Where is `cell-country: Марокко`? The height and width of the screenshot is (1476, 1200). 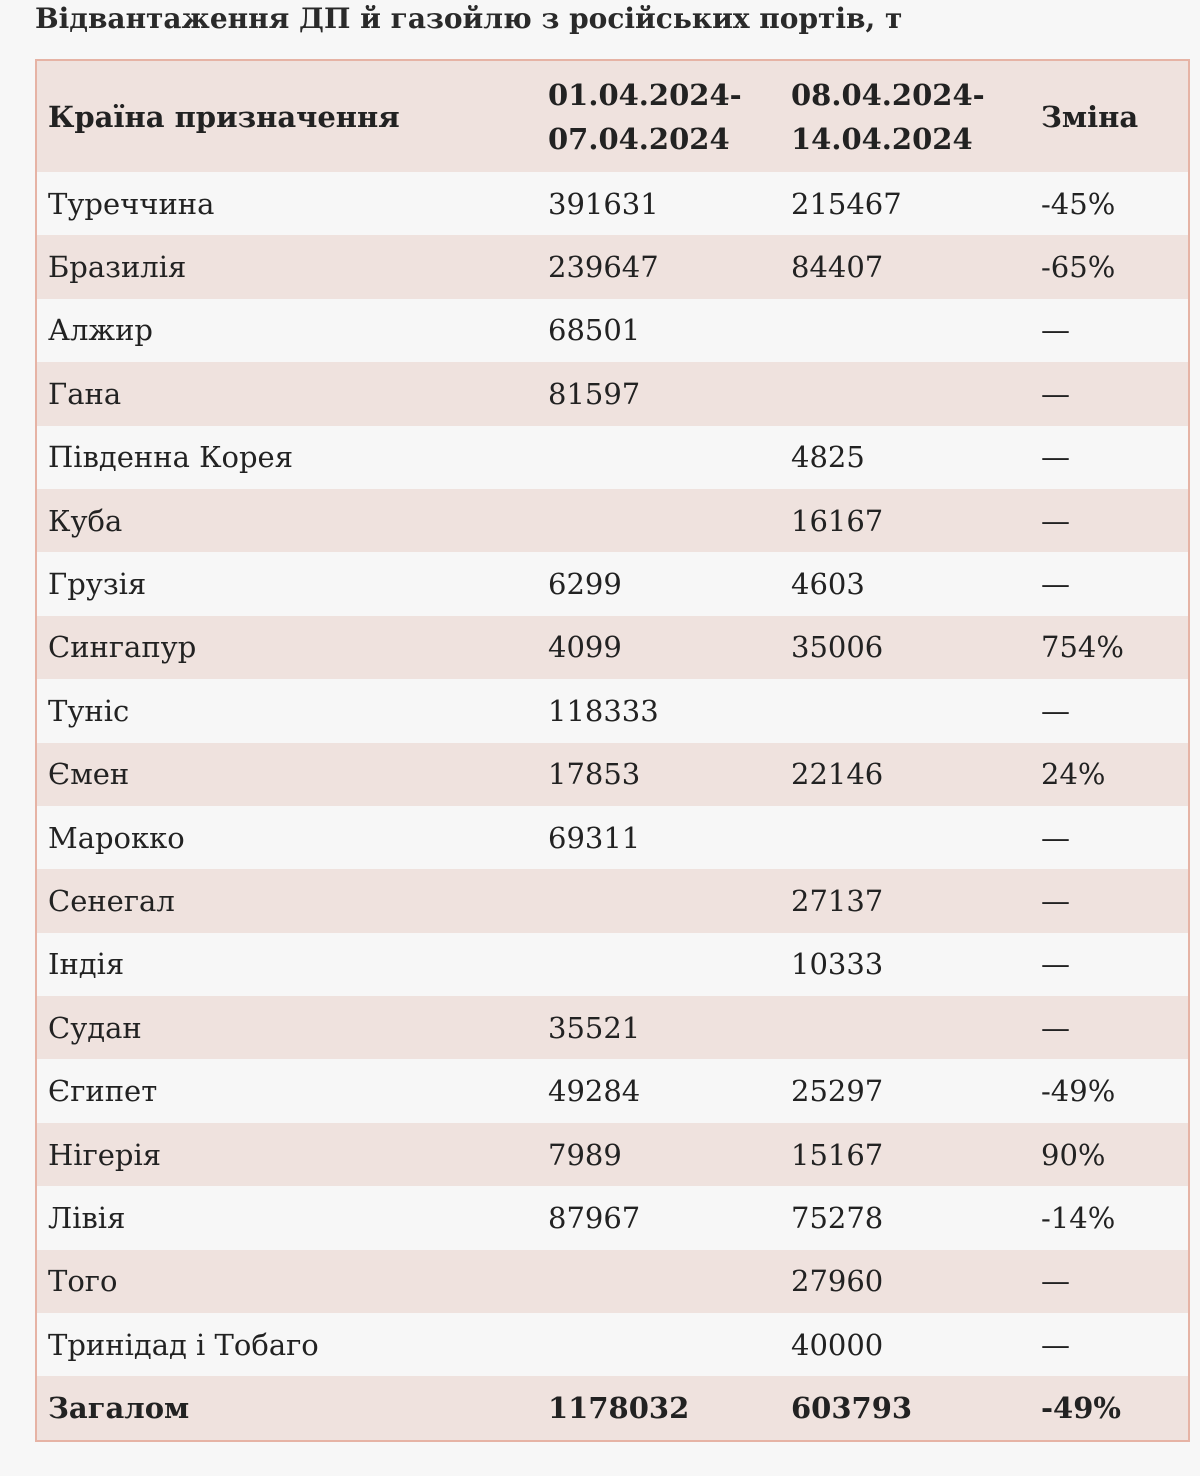
cell-country: Марокко is located at coordinates (116, 837).